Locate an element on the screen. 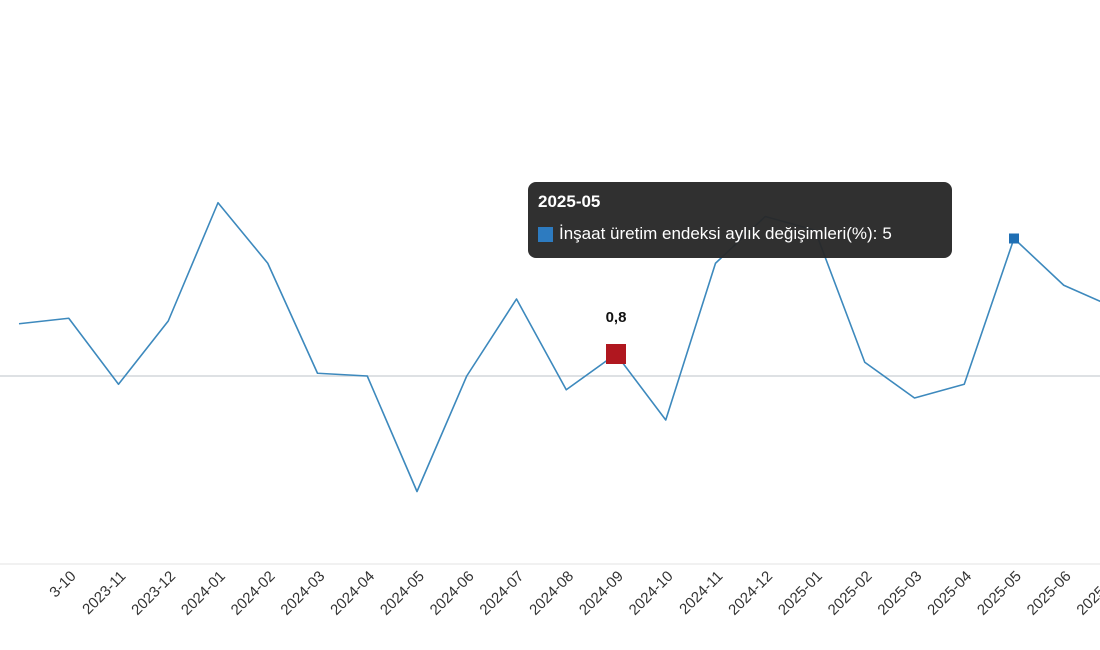 This screenshot has width=1100, height=650. series-swatch-icon is located at coordinates (545, 234).